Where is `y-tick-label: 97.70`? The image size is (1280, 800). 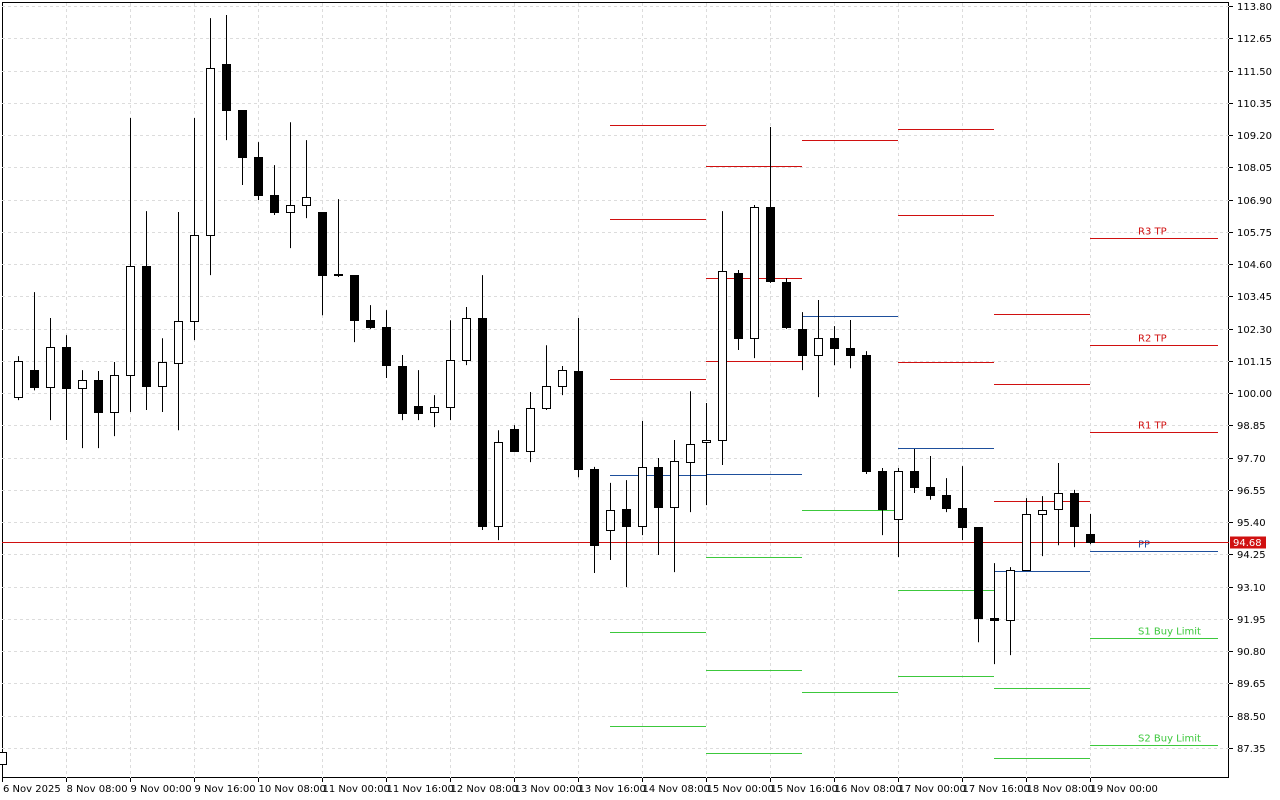 y-tick-label: 97.70 is located at coordinates (1251, 459).